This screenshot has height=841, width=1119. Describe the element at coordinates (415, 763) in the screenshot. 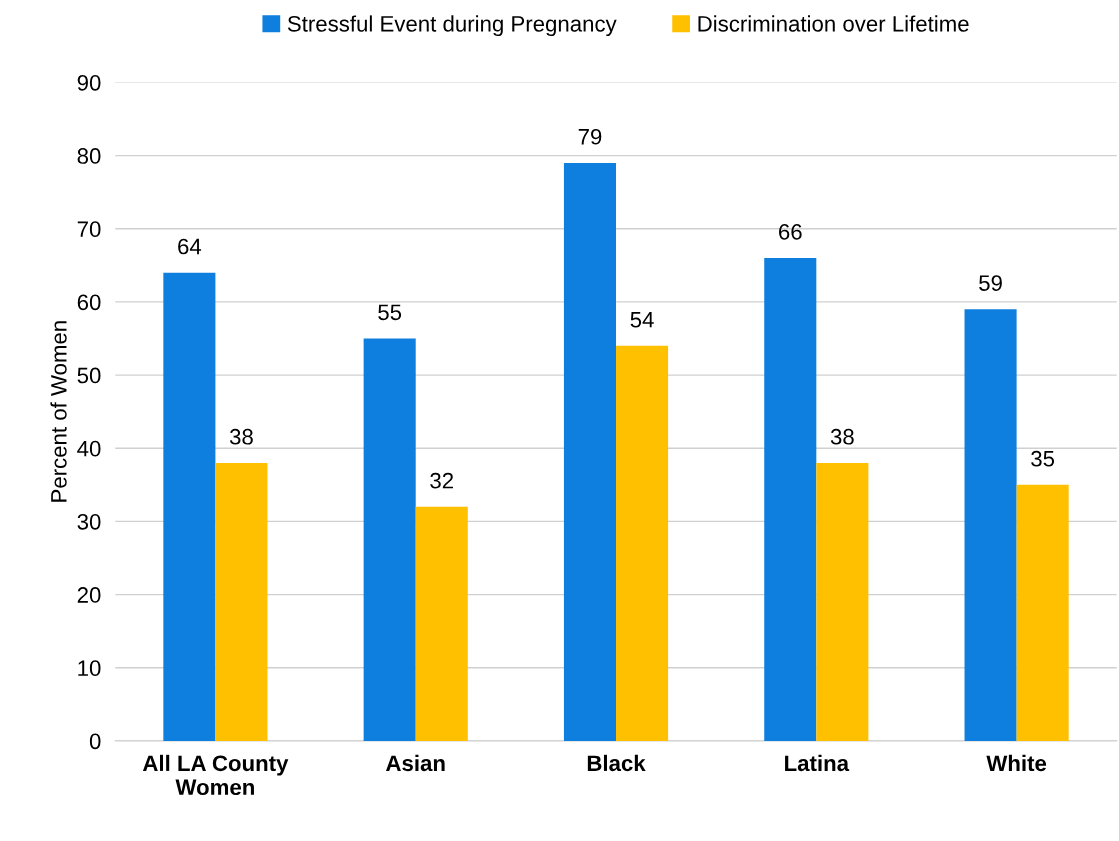

I see `x-tick-label: Asian` at that location.